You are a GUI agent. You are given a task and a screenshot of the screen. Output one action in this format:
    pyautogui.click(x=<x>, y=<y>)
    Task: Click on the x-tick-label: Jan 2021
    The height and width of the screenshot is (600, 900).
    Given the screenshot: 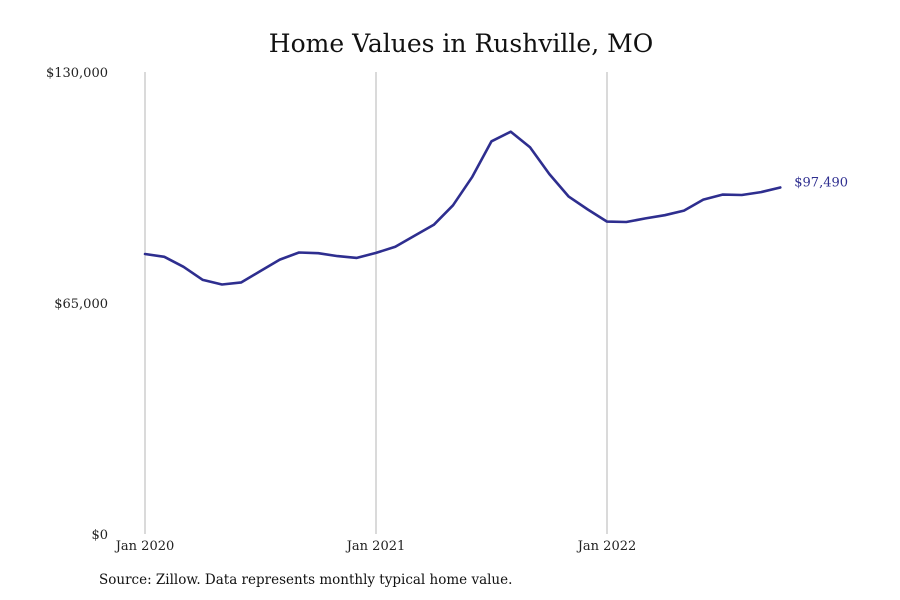 What is the action you would take?
    pyautogui.click(x=375, y=546)
    